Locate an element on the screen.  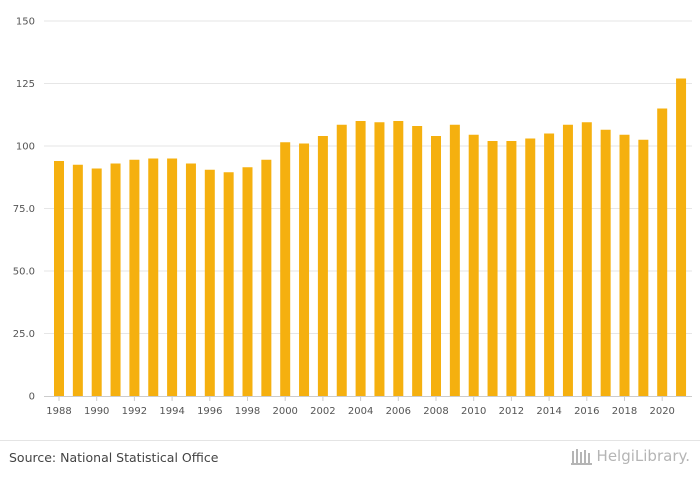
y-tick-label: 75.0 is located at coordinates (24, 209).